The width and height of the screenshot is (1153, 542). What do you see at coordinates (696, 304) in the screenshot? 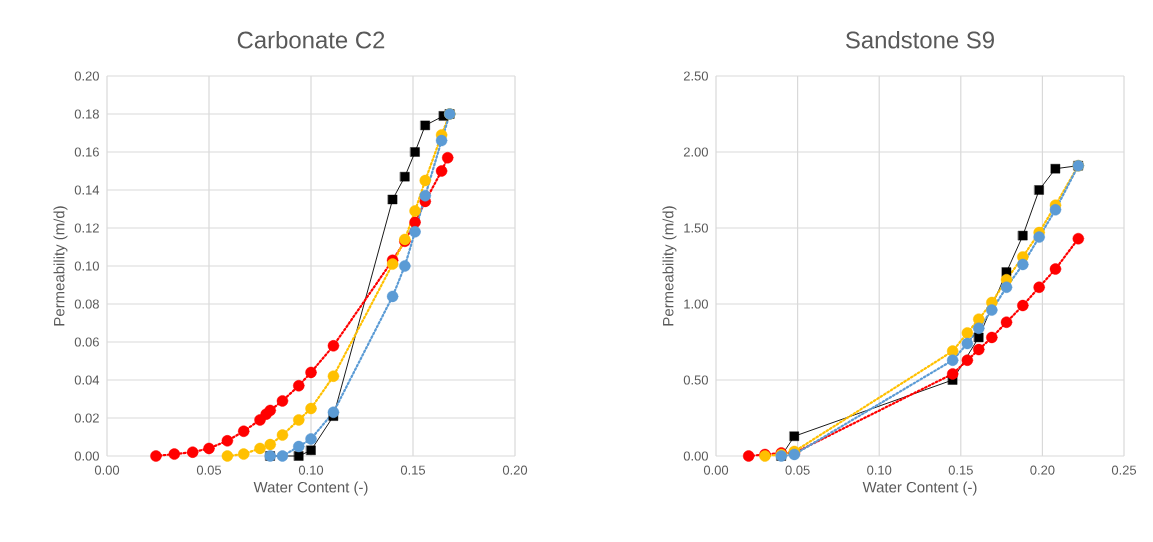
I see `y-tick-label: 1.00` at bounding box center [696, 304].